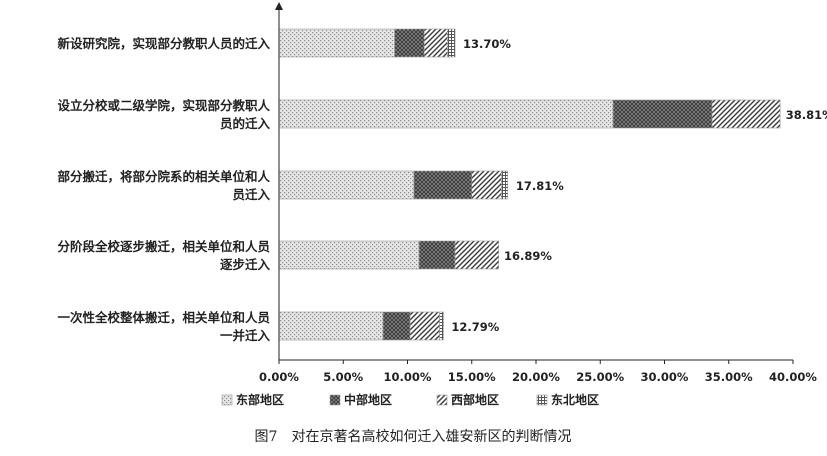  Describe the element at coordinates (540, 186) in the screenshot. I see `total-label: 17.81%` at that location.